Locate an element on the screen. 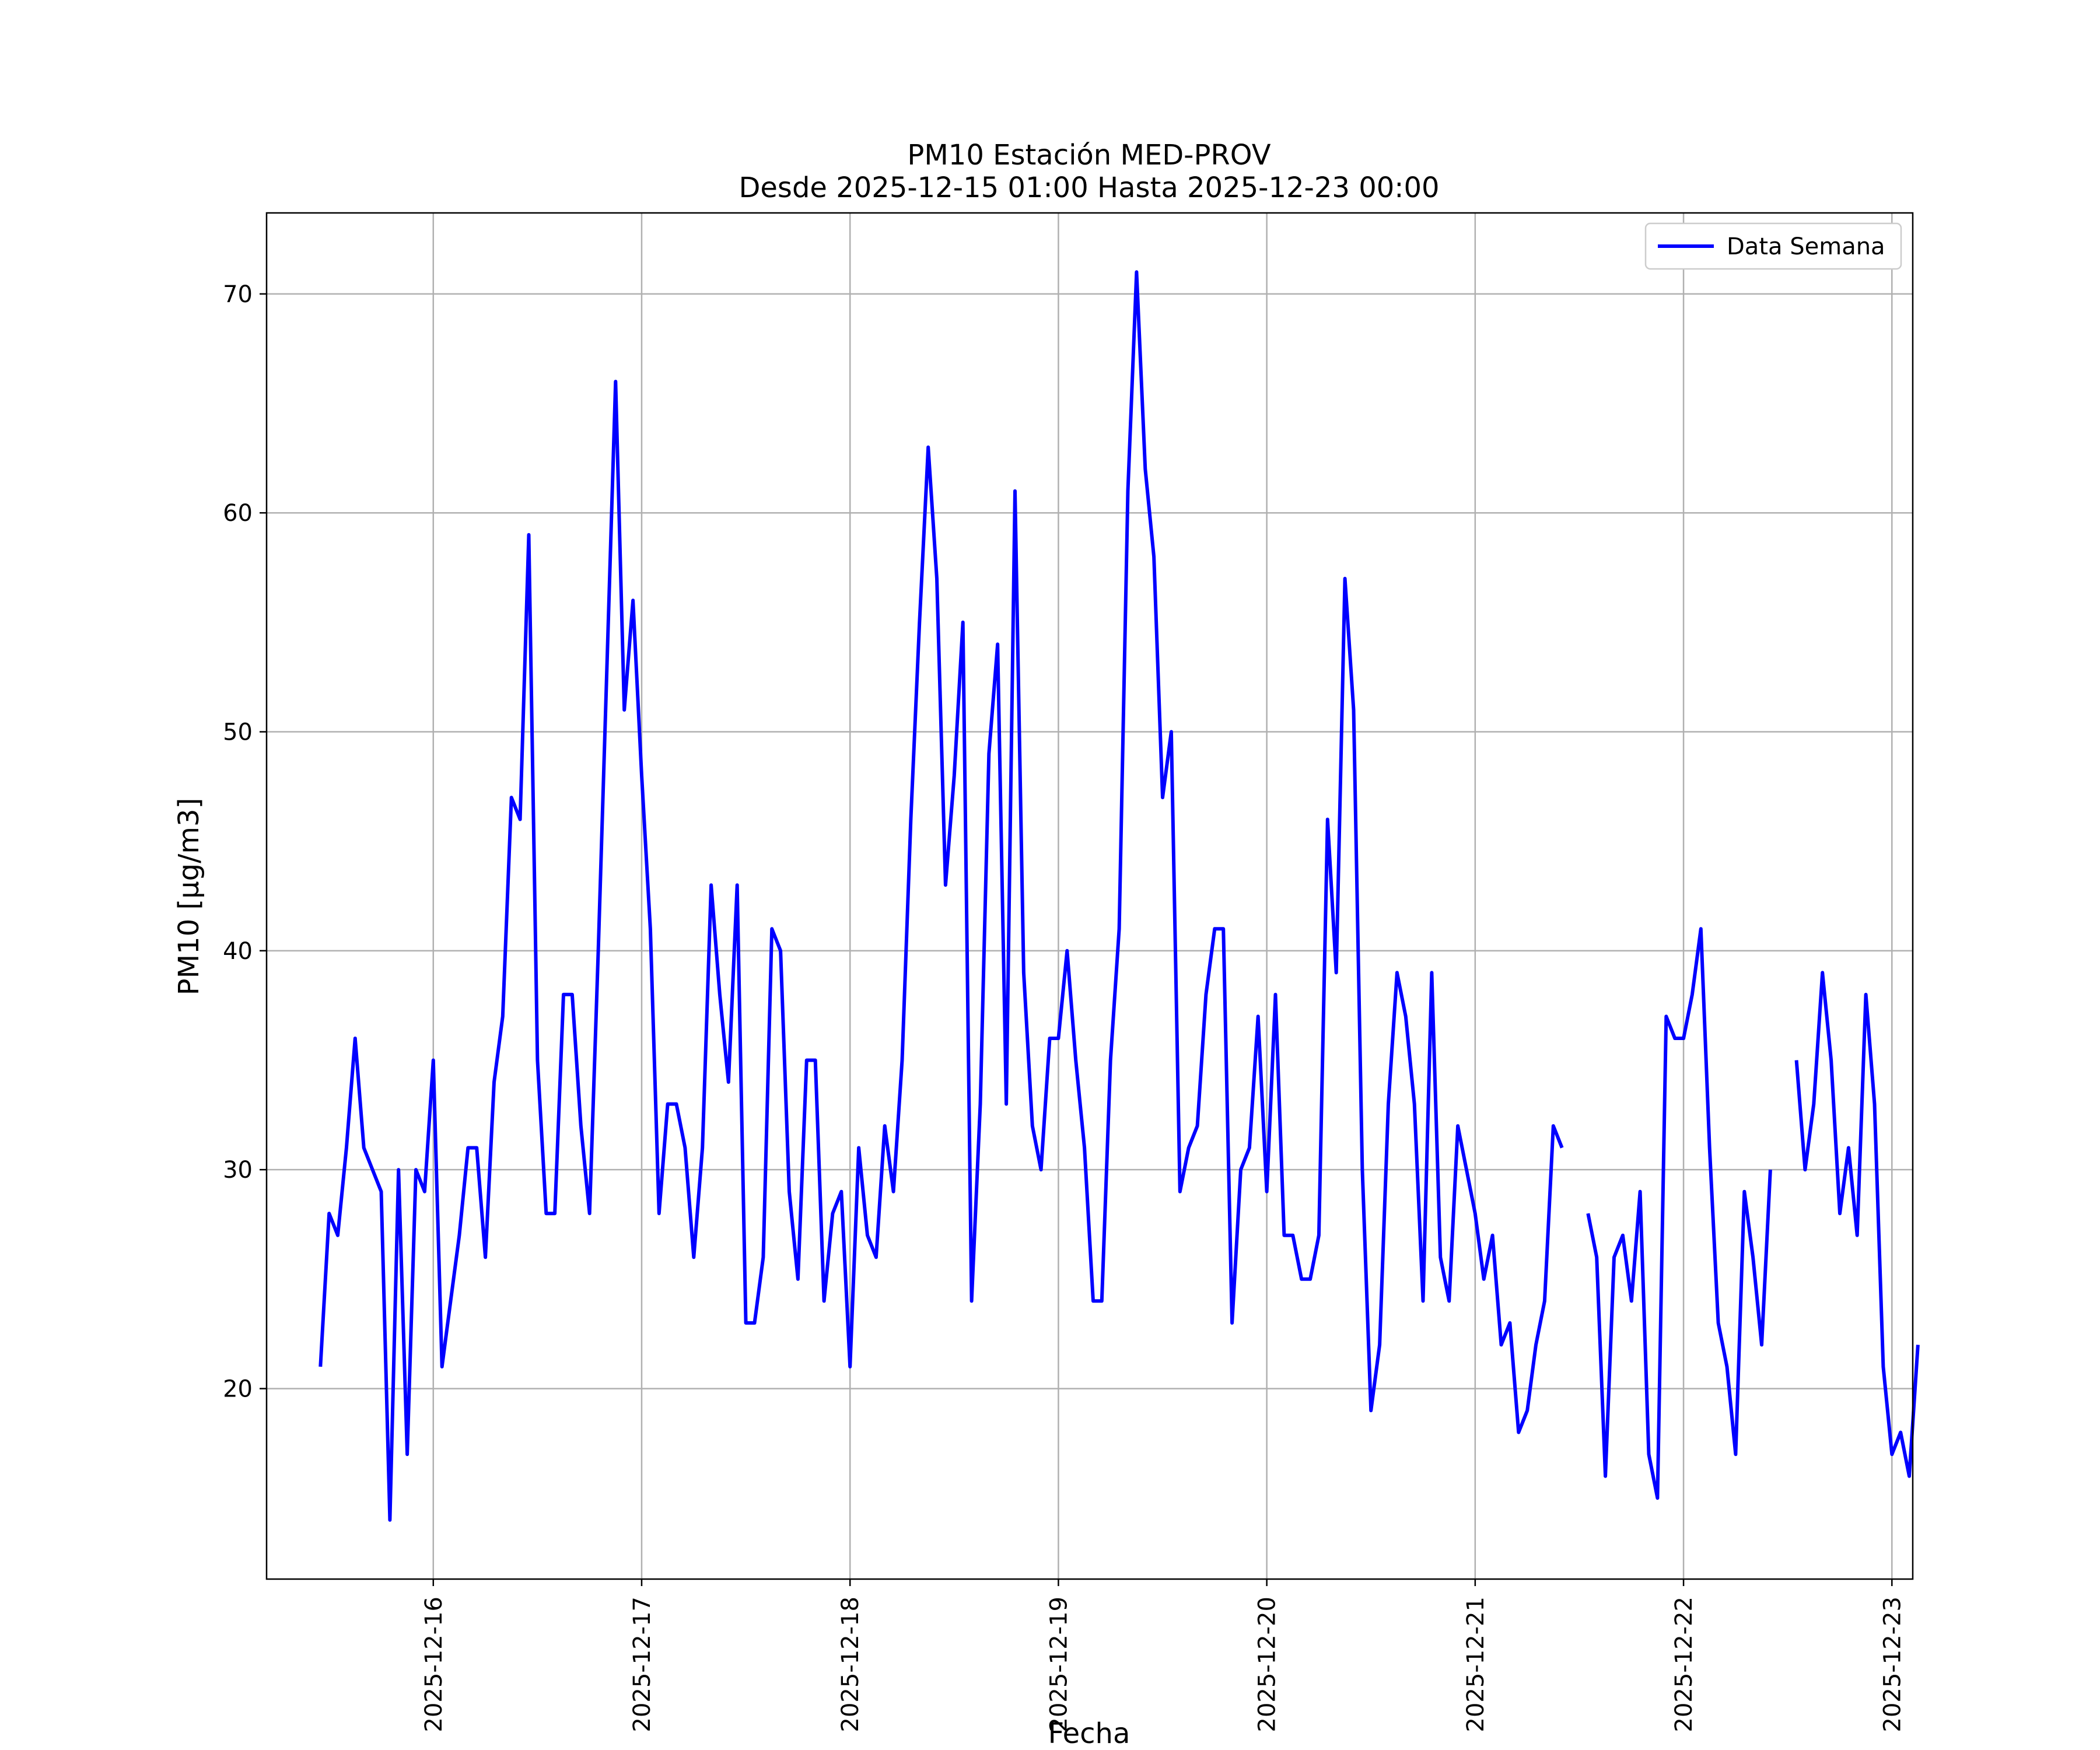  chart-title: PM10 Estación MED-PROV is located at coordinates (1088, 155).